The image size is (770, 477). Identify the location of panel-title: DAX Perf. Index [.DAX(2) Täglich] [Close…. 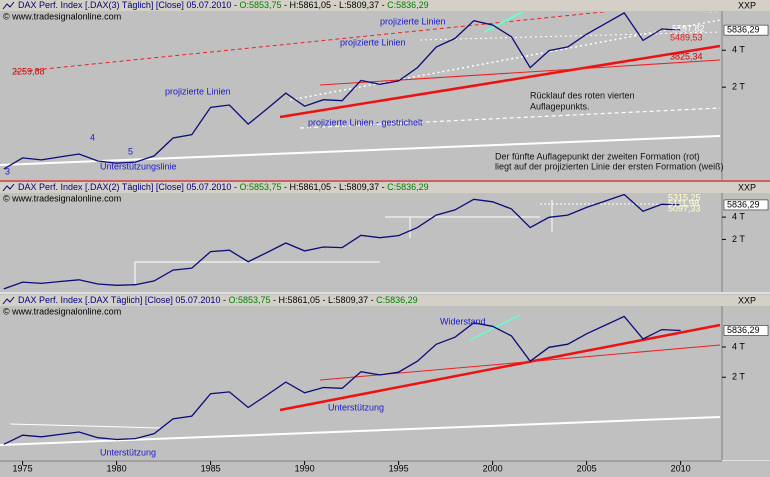
(223, 187).